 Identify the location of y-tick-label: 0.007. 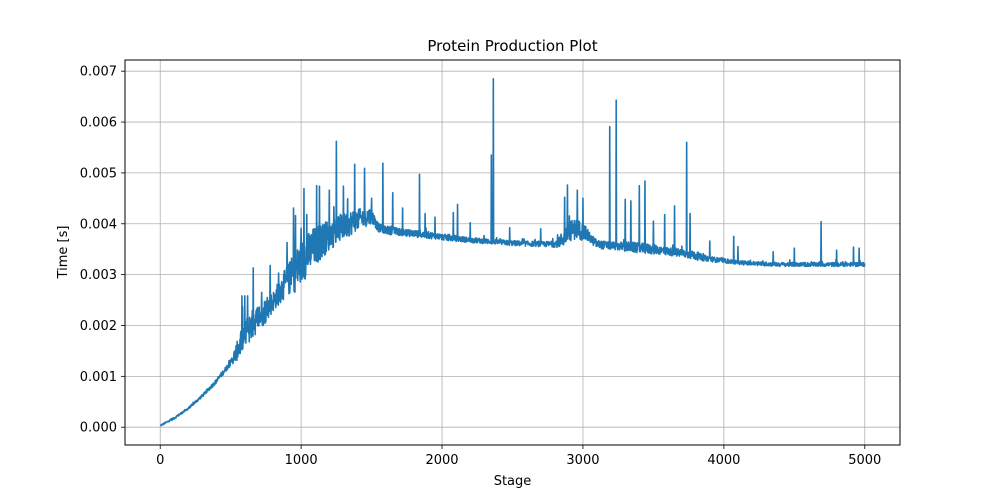
(98, 72).